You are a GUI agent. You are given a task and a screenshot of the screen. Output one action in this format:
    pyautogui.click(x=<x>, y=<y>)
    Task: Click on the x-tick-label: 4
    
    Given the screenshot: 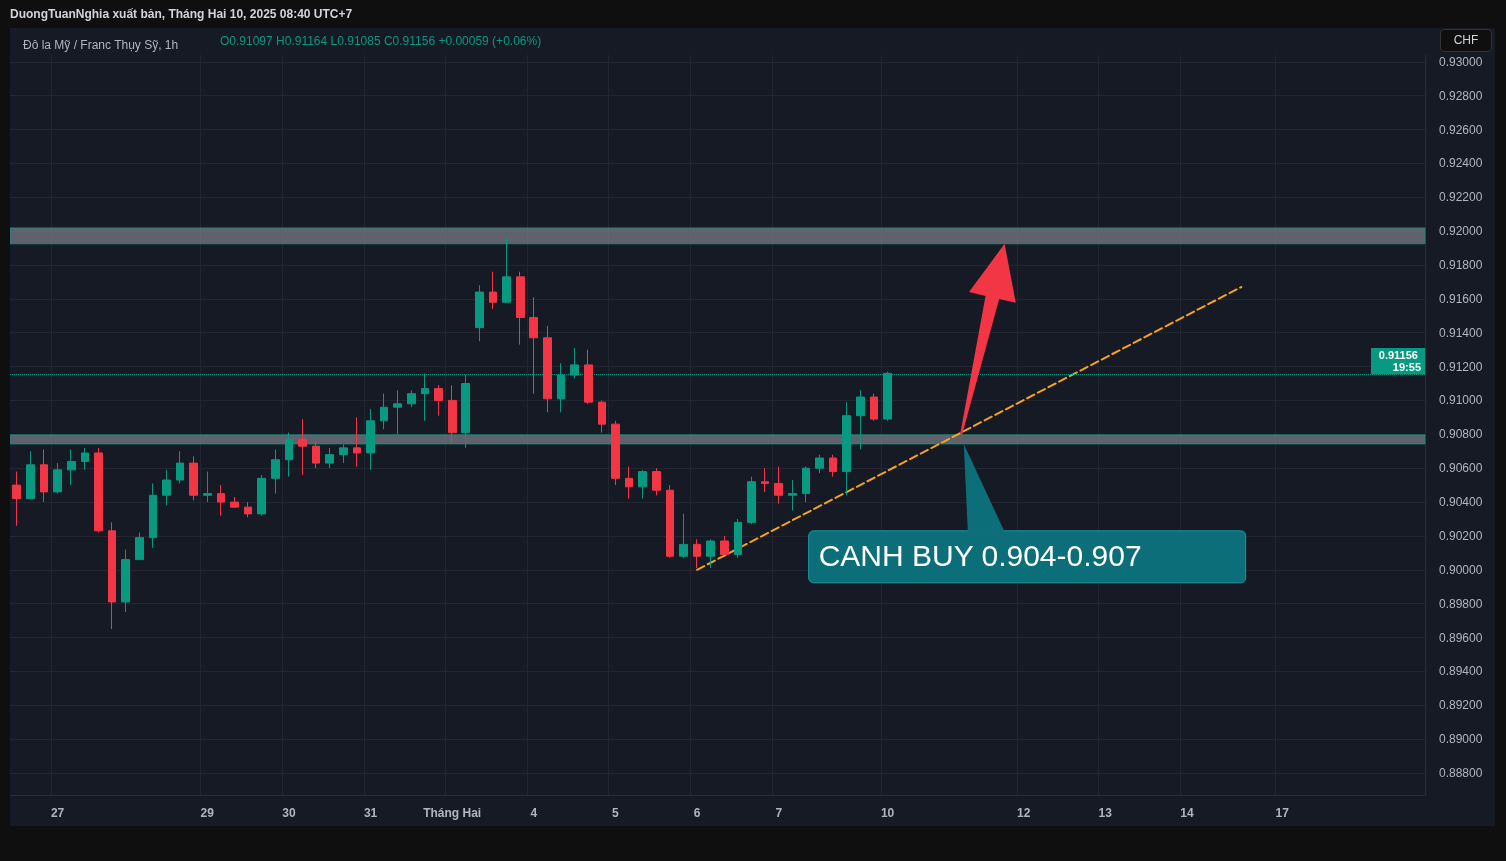 What is the action you would take?
    pyautogui.click(x=534, y=813)
    